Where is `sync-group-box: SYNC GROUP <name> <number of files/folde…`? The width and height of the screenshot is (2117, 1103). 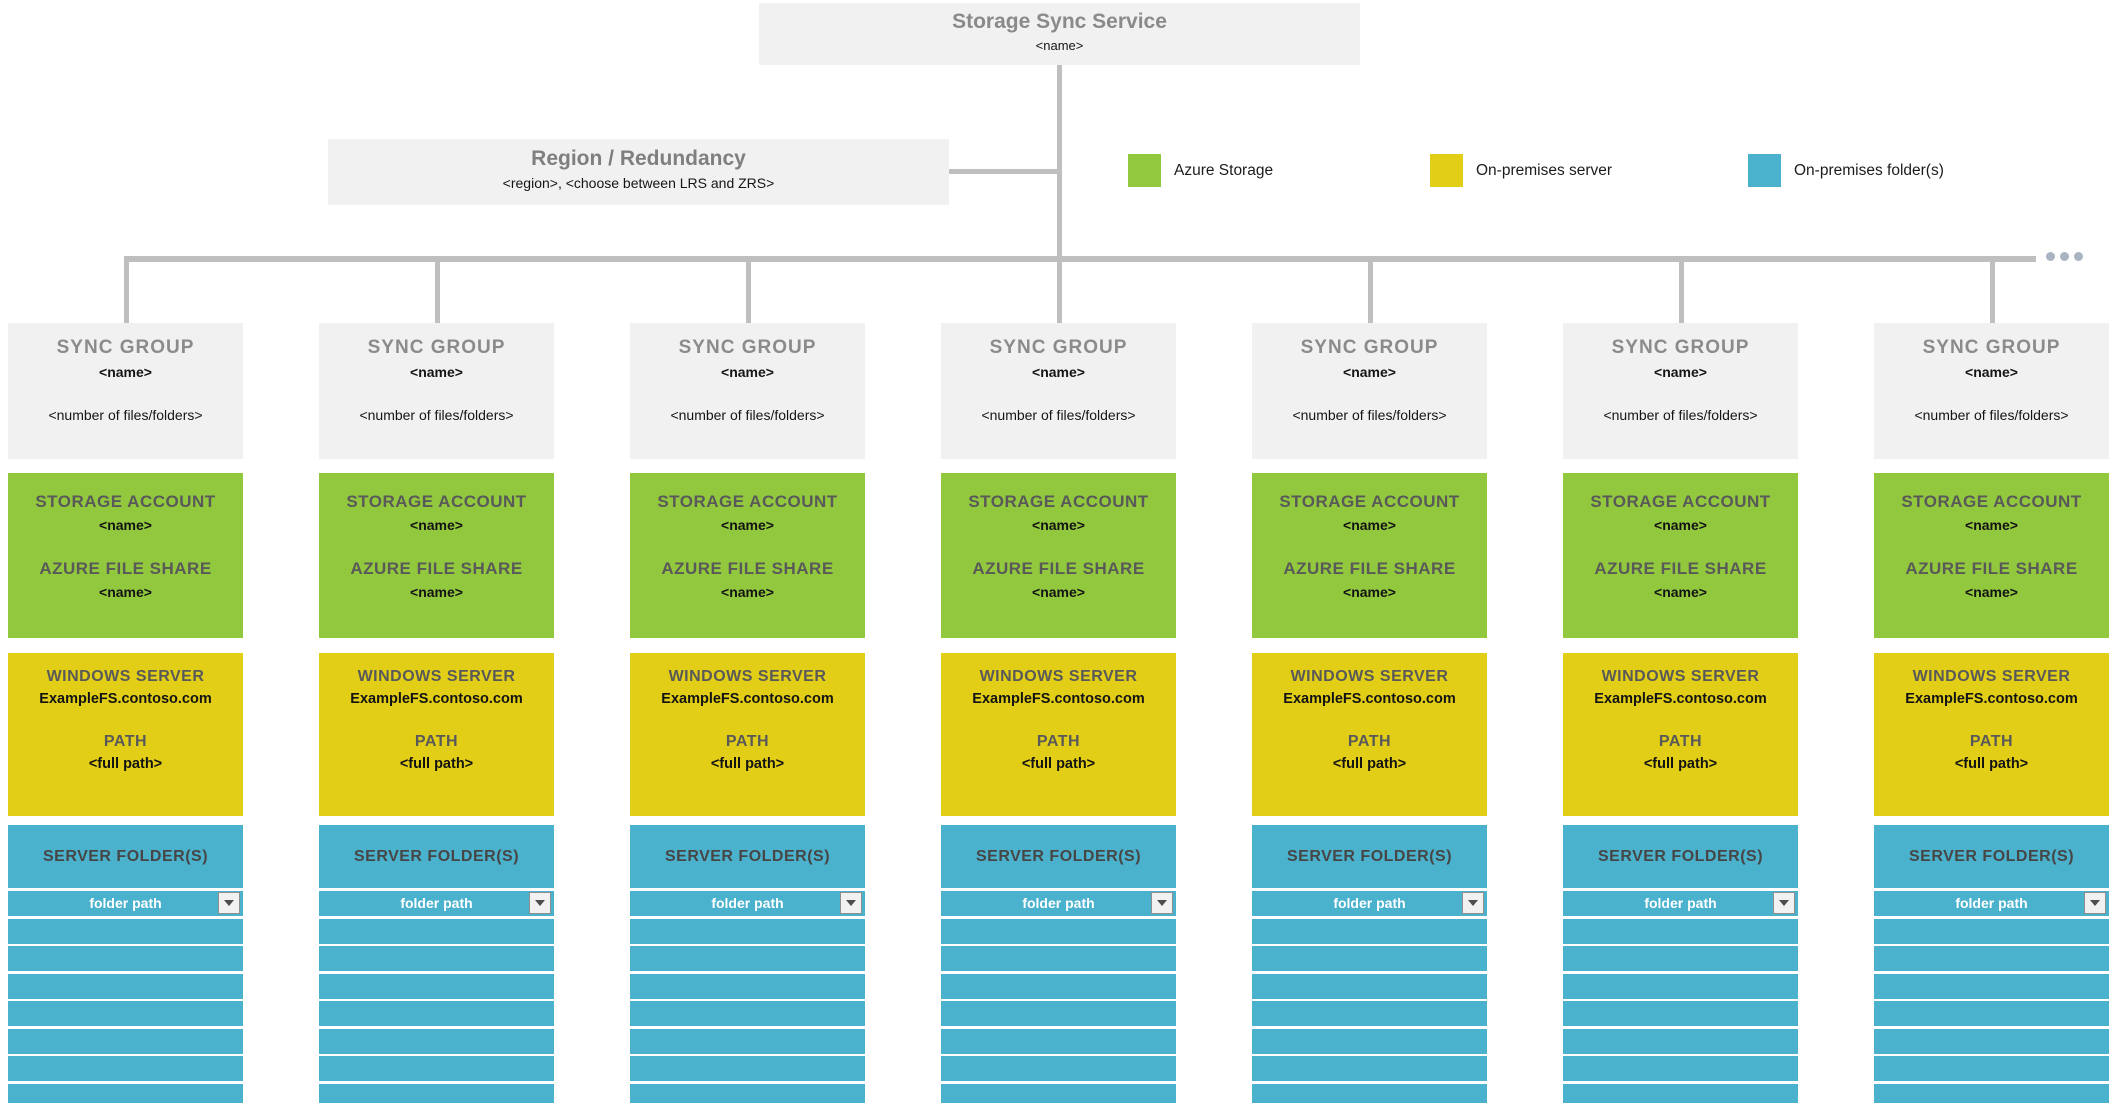 sync-group-box: SYNC GROUP <name> <number of files/folde… is located at coordinates (1369, 391).